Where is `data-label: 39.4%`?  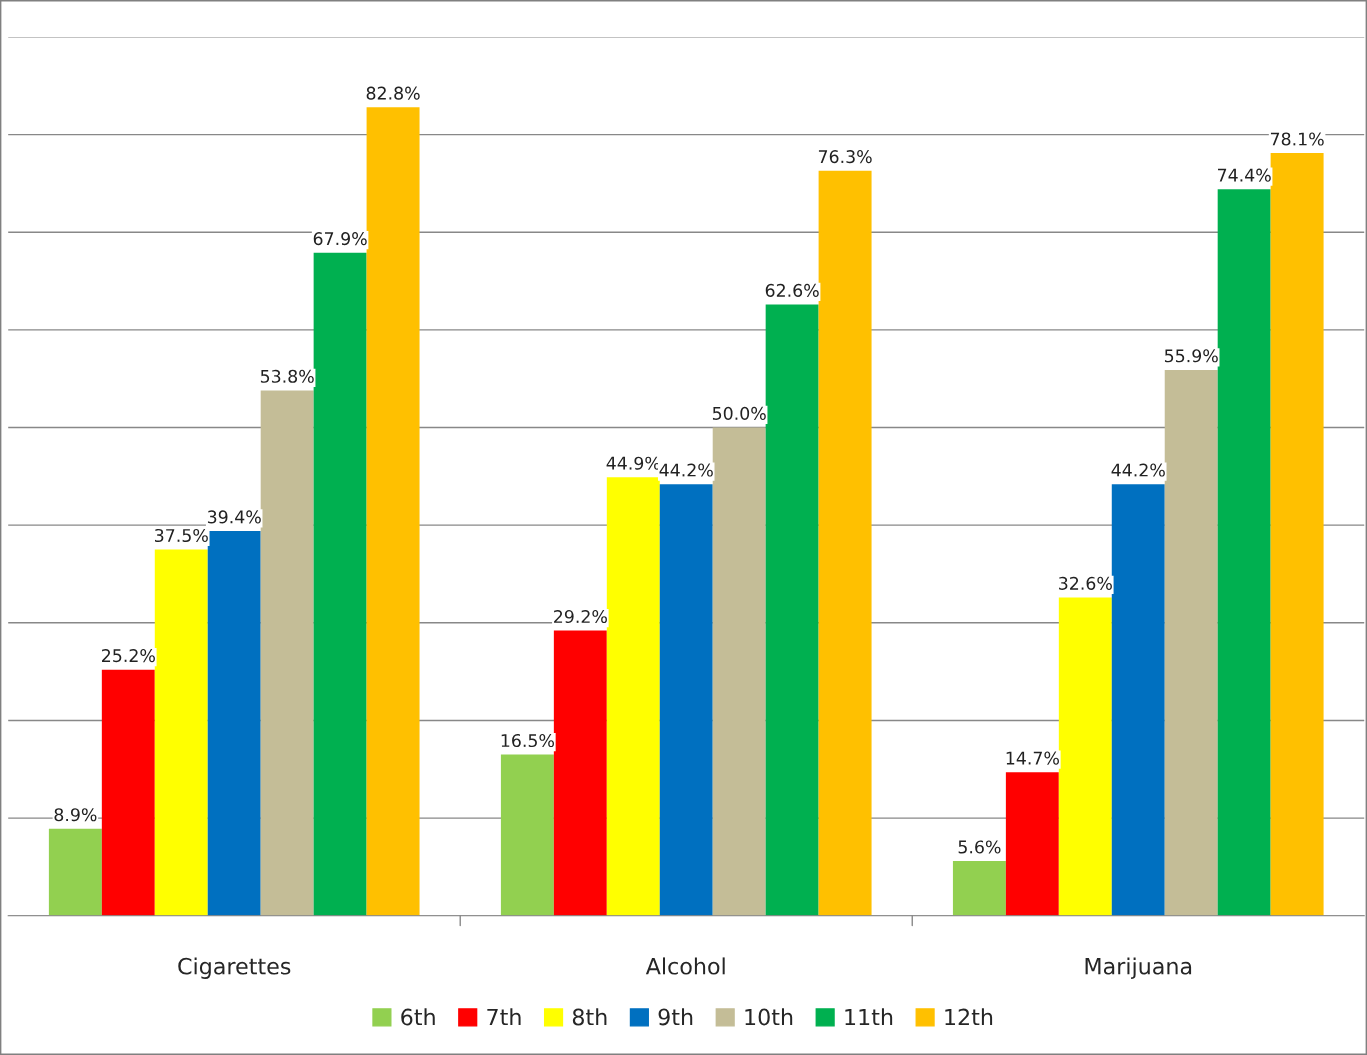
data-label: 39.4% is located at coordinates (234, 517).